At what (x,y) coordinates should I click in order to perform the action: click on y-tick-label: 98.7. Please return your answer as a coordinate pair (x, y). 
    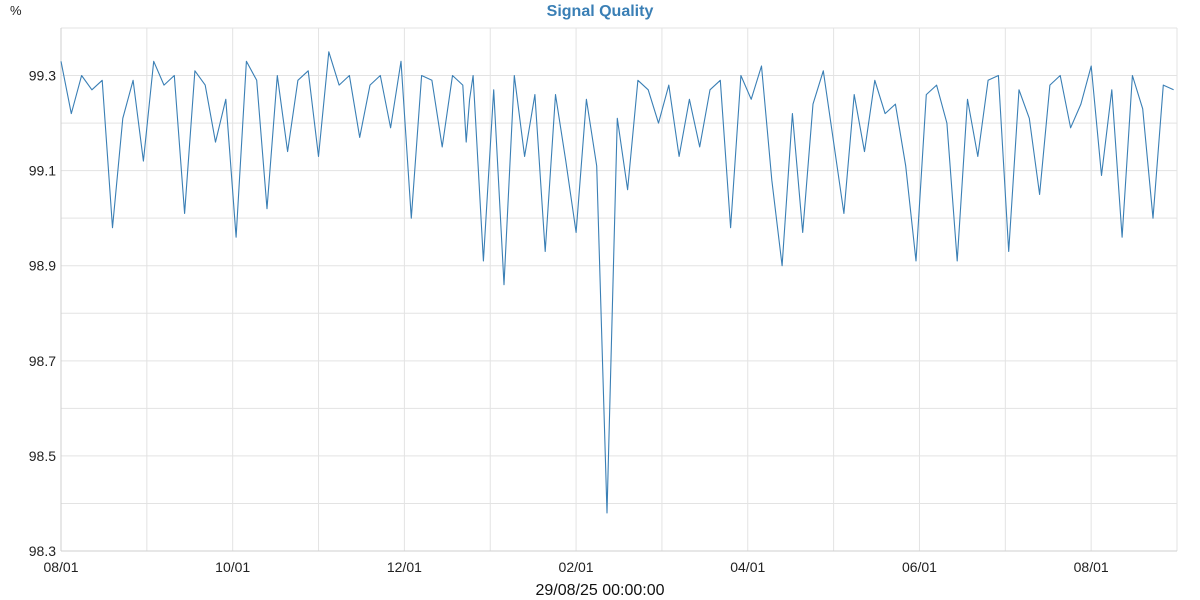
    Looking at the image, I should click on (42, 361).